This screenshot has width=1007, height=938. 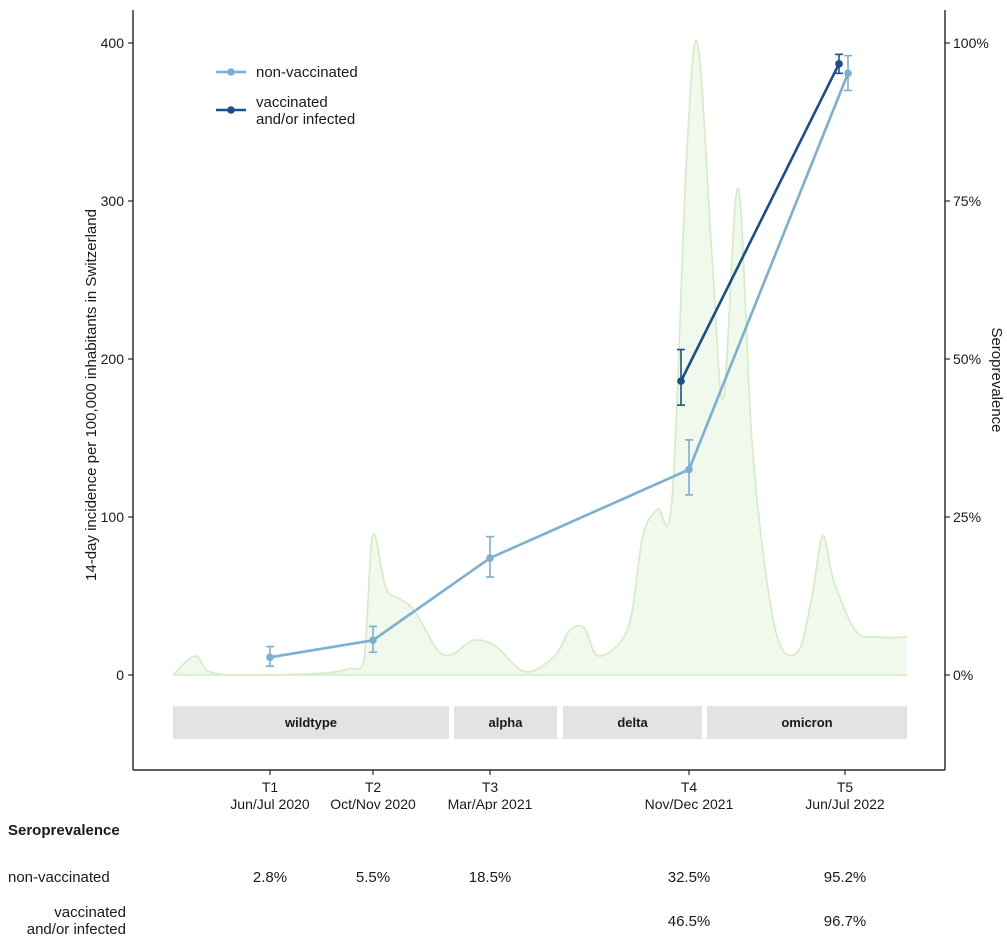 I want to click on x-tick-period: Mar/Apr 2021, so click(x=490, y=803).